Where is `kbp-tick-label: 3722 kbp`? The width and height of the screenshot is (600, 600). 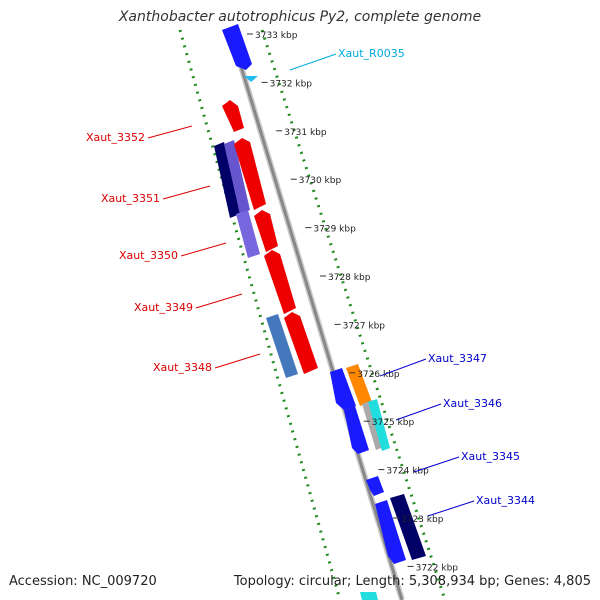 kbp-tick-label: 3722 kbp is located at coordinates (437, 568).